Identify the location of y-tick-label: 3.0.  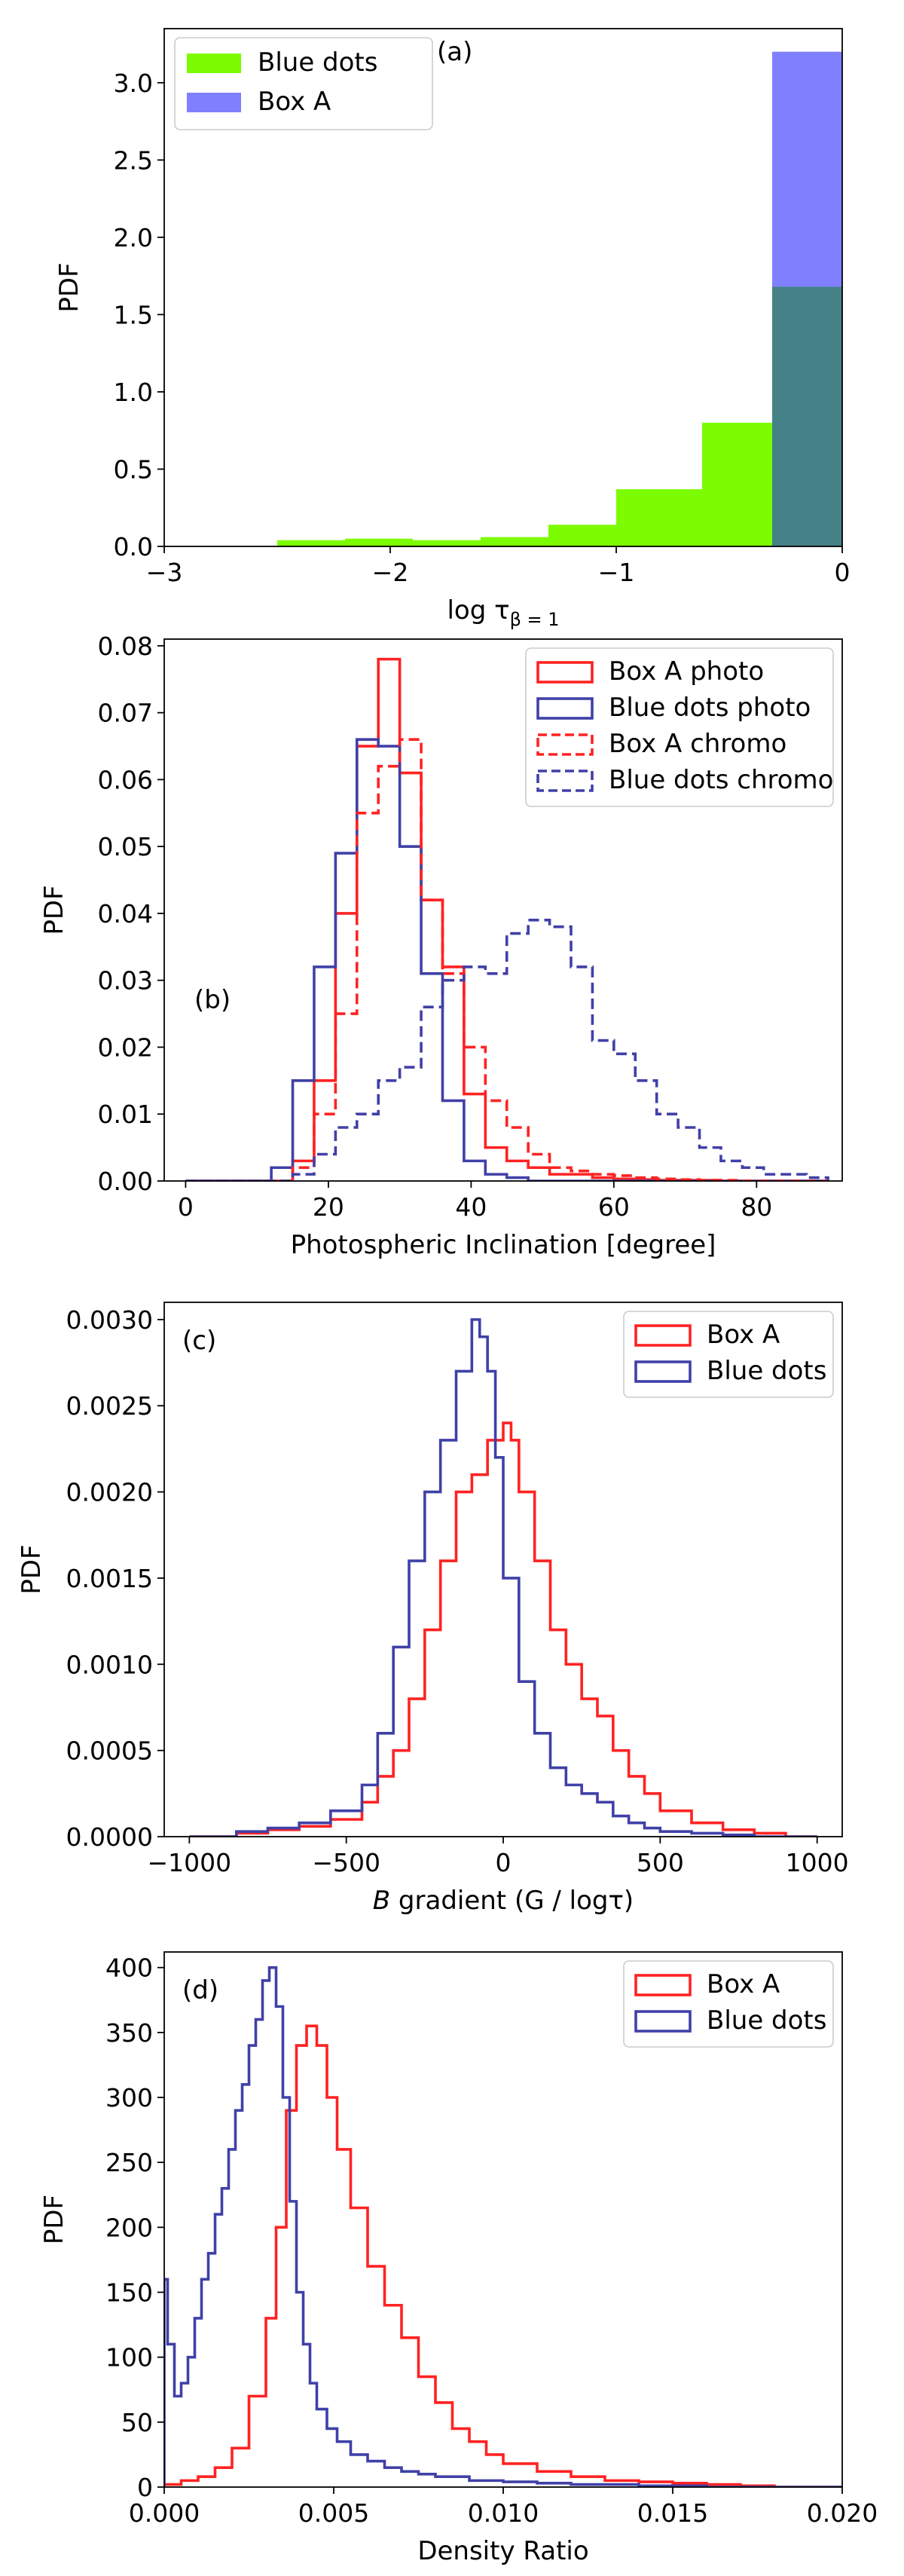
(133, 84).